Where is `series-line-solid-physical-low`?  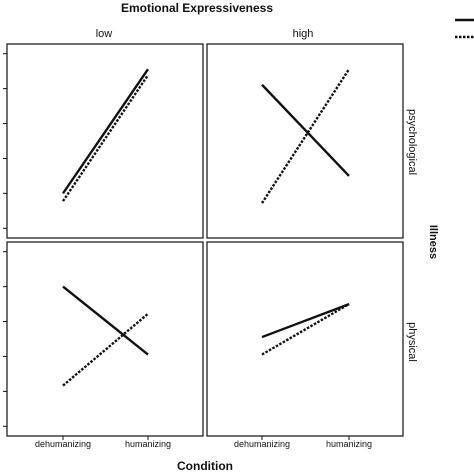
series-line-solid-physical-low is located at coordinates (105, 320).